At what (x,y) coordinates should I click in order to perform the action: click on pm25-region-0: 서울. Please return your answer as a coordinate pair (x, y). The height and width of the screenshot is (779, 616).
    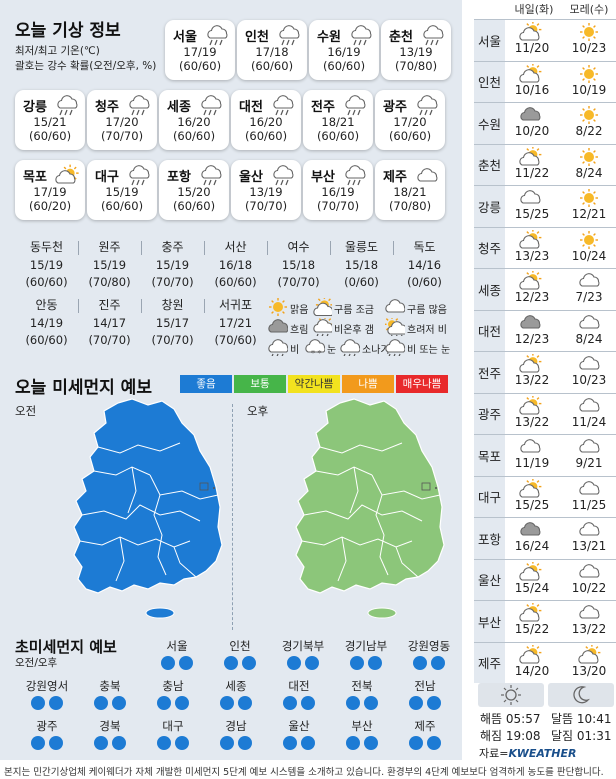
    Looking at the image, I should click on (177, 654).